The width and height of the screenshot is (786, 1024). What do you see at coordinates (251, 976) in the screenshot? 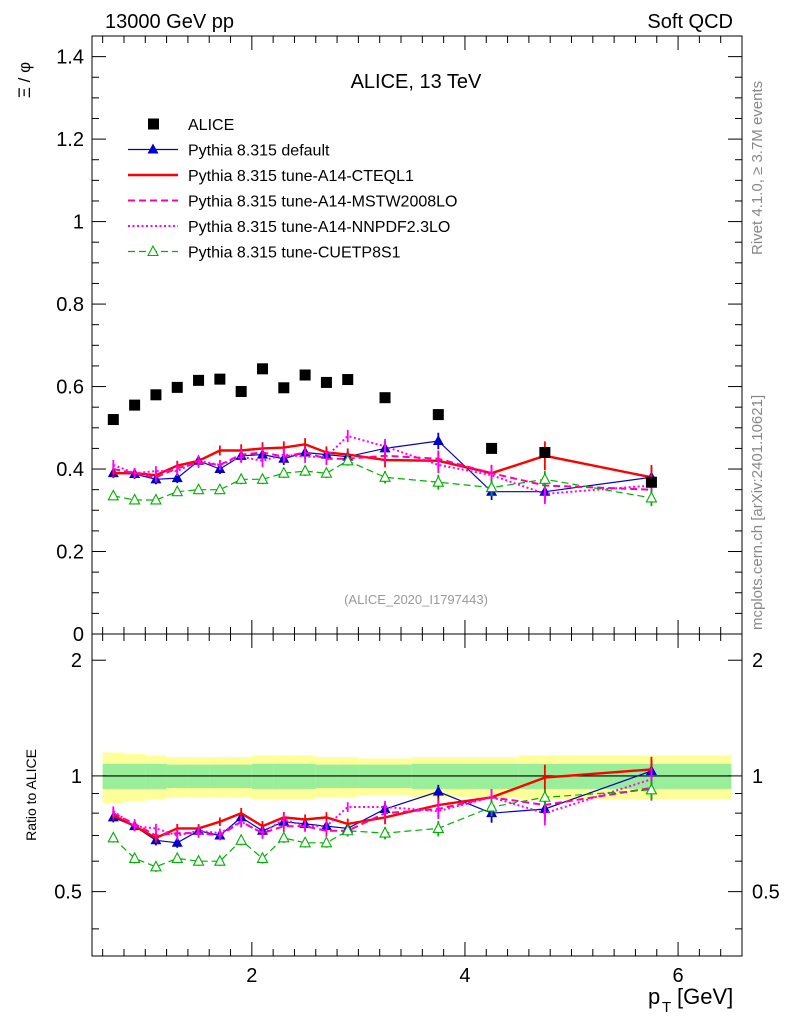
I see `x-tick-label: 2` at bounding box center [251, 976].